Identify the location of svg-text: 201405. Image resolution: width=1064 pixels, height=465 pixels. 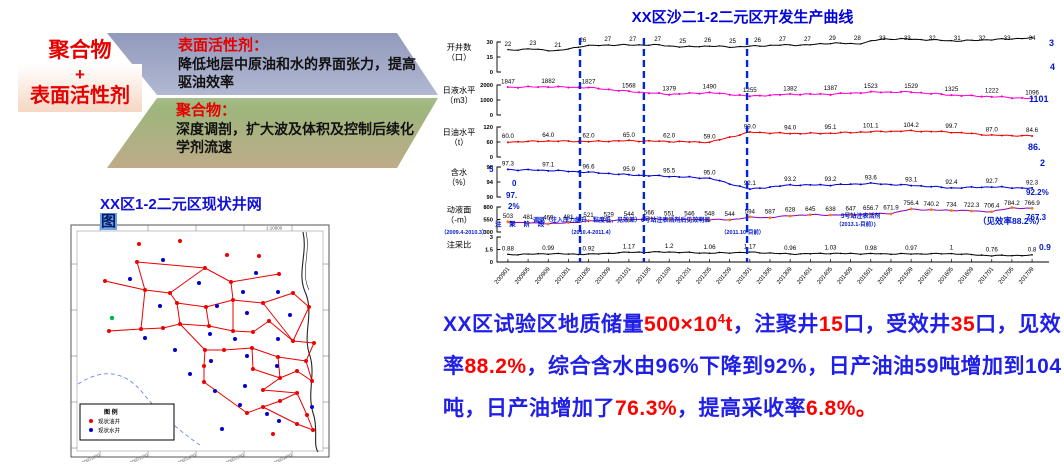
(826, 276).